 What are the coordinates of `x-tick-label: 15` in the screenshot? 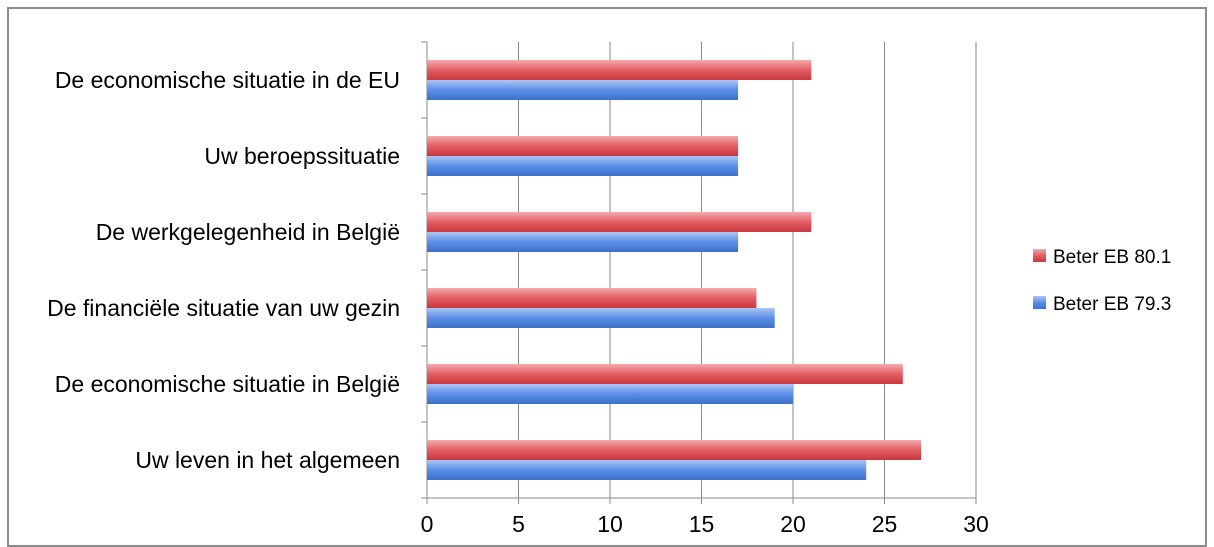 It's located at (702, 522).